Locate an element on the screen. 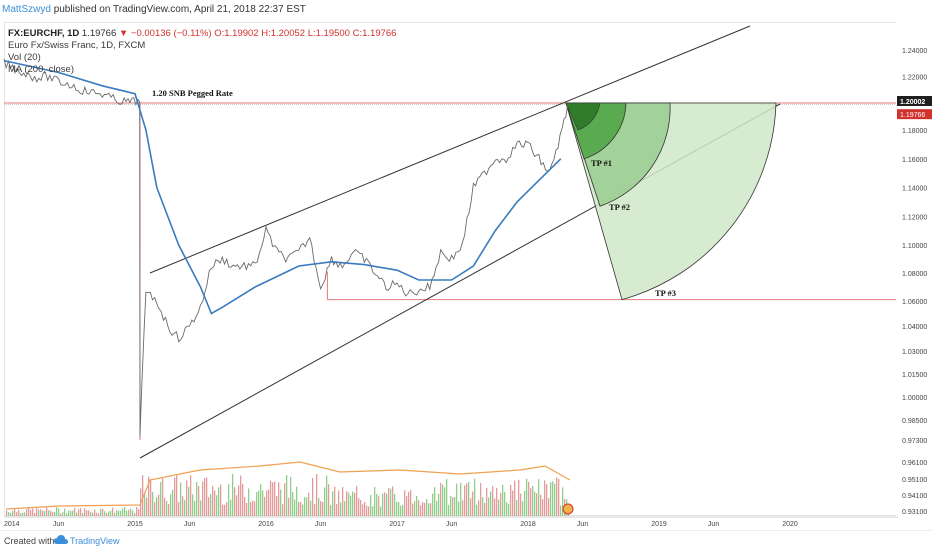 The image size is (932, 551). y-tick-label: 1.06000 is located at coordinates (914, 302).